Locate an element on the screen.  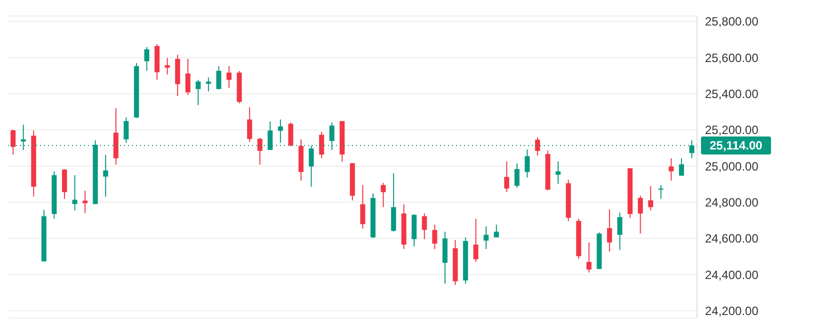
y-tick-label: 24,200.00 is located at coordinates (732, 311).